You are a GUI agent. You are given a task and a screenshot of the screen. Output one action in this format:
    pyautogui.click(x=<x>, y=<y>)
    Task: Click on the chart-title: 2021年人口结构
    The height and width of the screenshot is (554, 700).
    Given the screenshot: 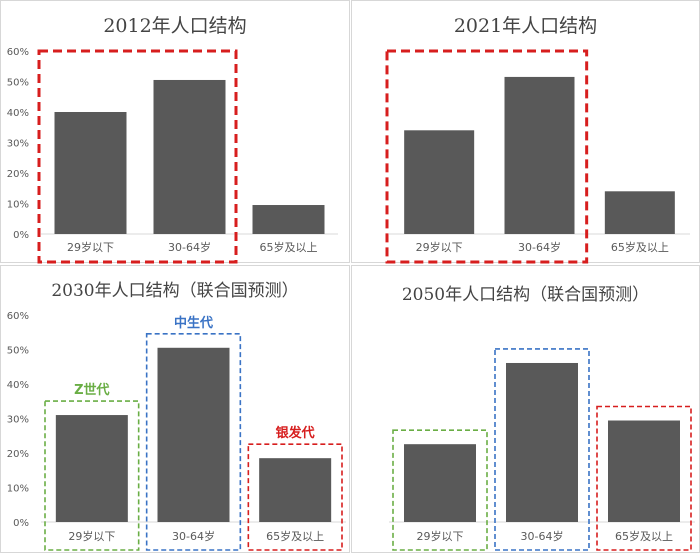 What is the action you would take?
    pyautogui.click(x=525, y=26)
    